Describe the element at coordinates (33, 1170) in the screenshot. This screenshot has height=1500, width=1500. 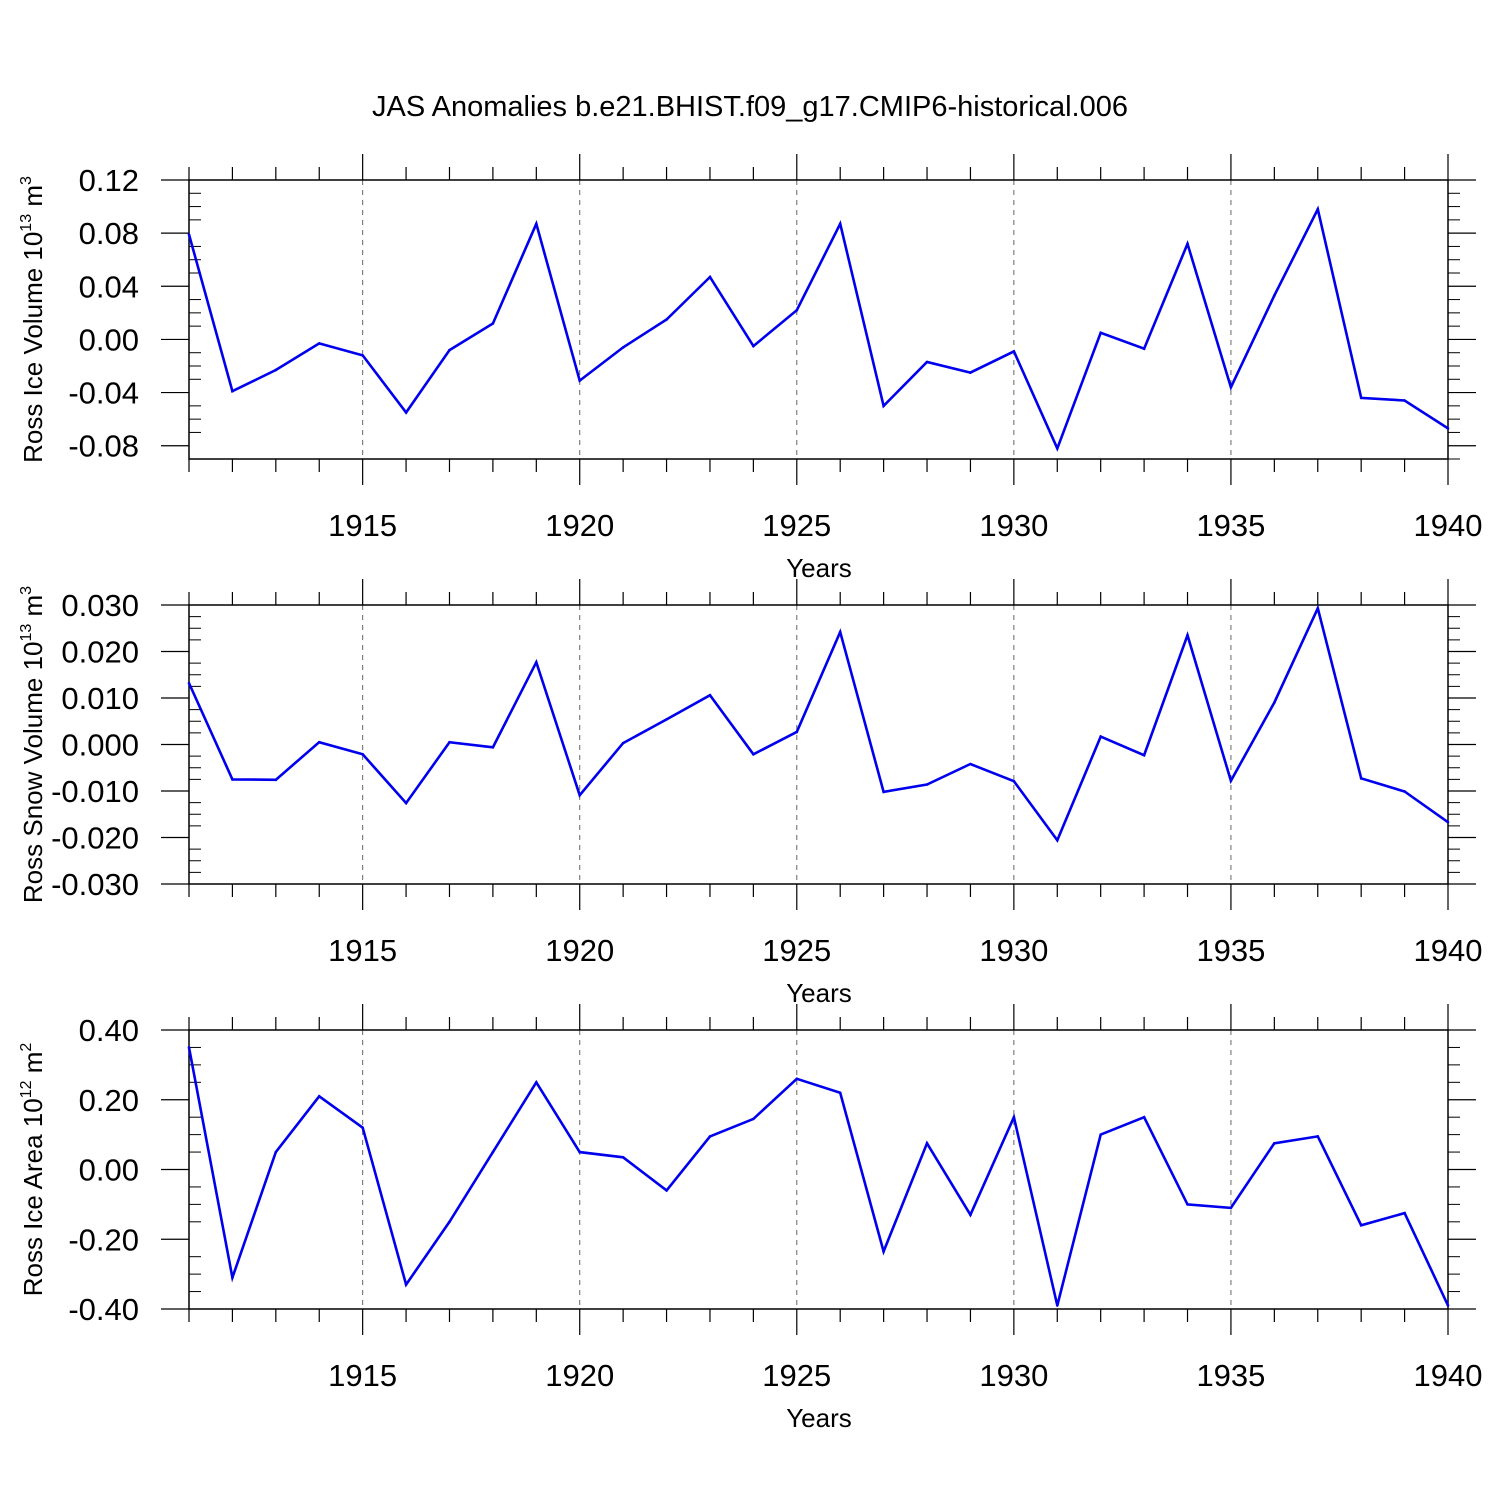
I see `y-axis-label: Ross Ice Area 1012 m2` at that location.